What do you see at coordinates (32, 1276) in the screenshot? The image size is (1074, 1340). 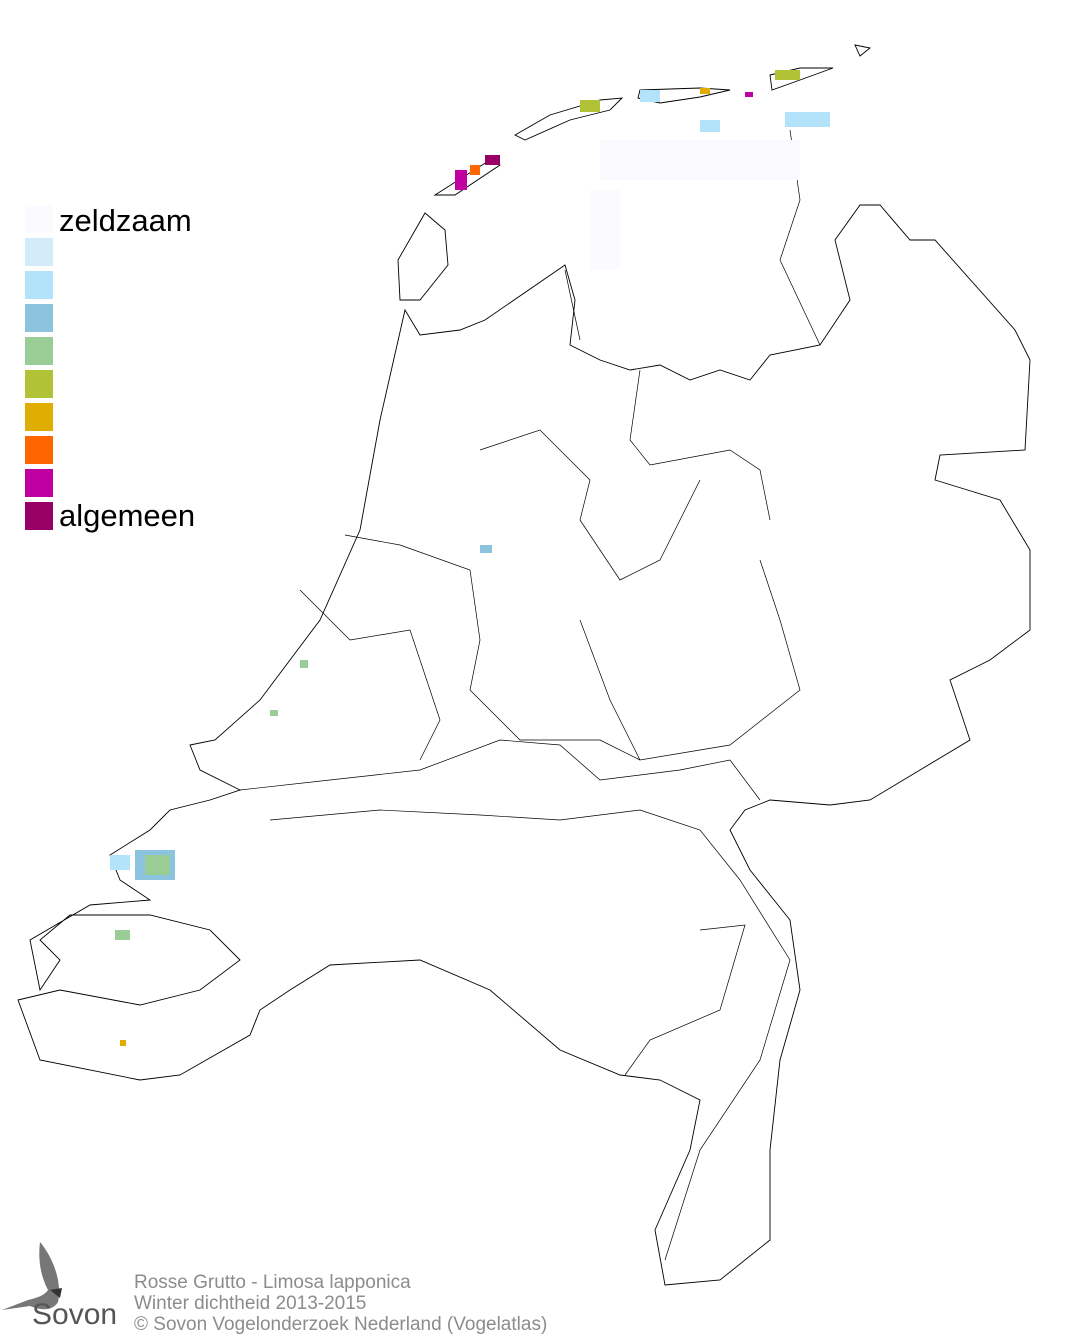 I see `swallow-icon` at bounding box center [32, 1276].